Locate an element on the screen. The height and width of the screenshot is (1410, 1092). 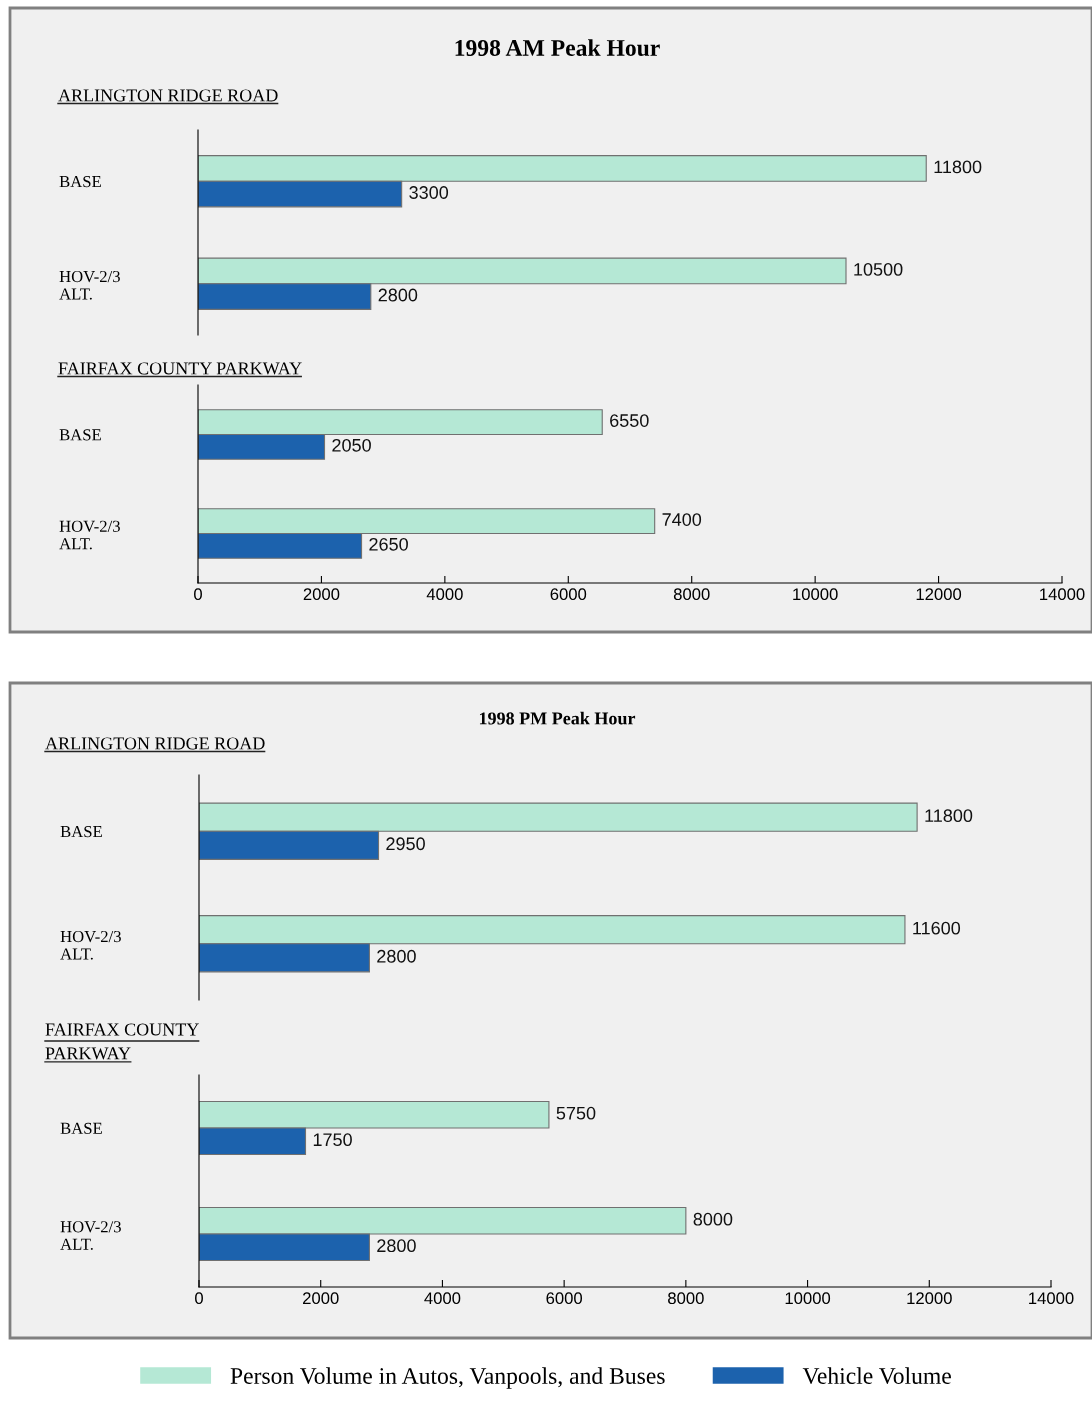
data-label: 7400 is located at coordinates (682, 519).